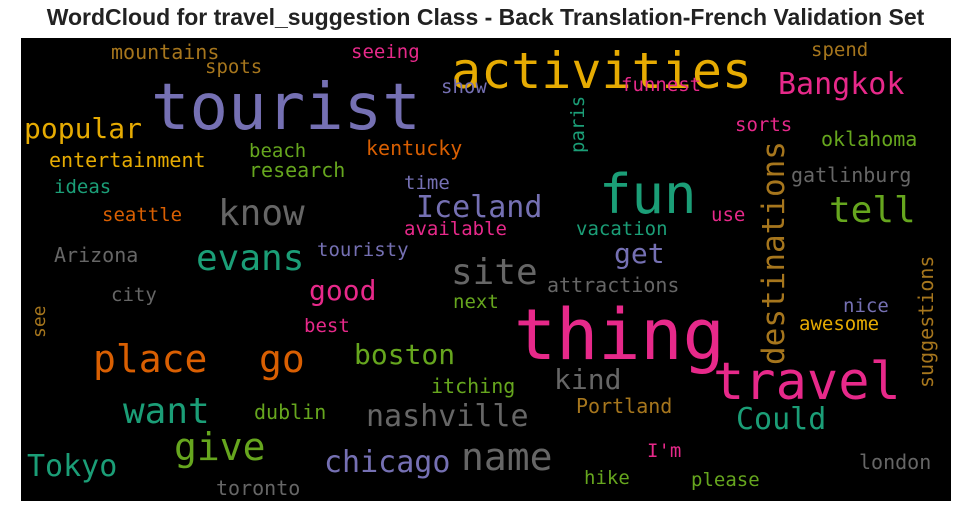  I want to click on word-fun: fun, so click(648, 194).